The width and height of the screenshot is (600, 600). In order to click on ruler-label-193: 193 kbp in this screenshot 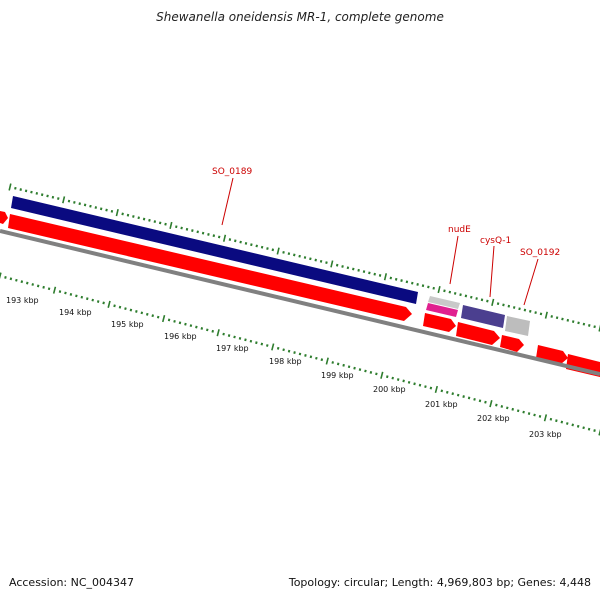, I will do `click(22, 300)`.